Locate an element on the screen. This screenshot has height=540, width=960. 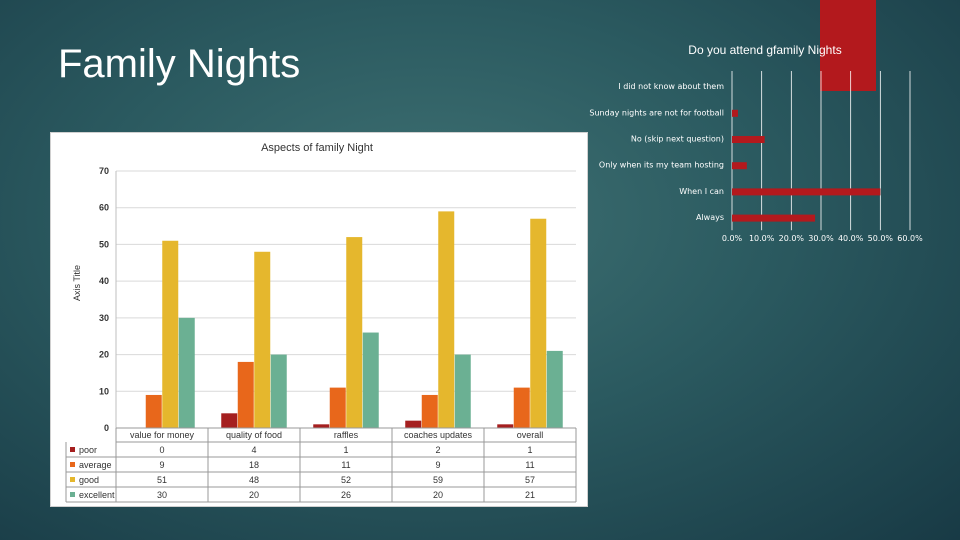
hbar-x-tick-label: 0.0% is located at coordinates (732, 238).